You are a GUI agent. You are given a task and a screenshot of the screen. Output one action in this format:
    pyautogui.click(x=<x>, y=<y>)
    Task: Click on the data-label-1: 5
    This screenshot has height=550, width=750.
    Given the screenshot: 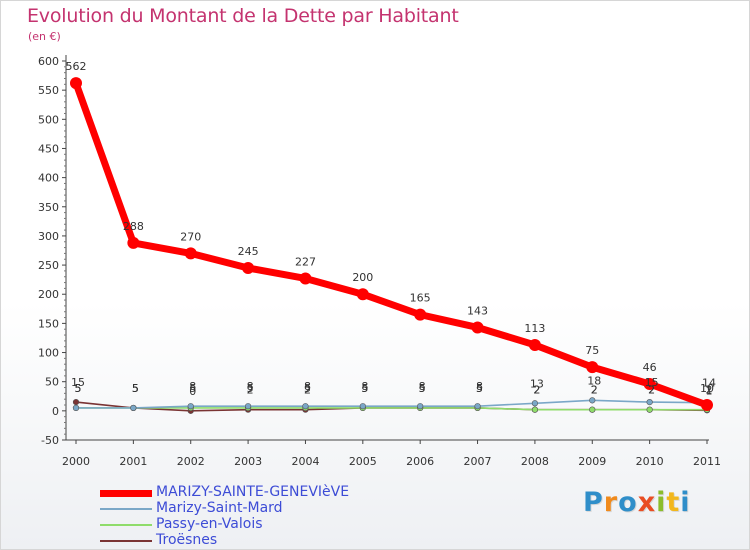 What is the action you would take?
    pyautogui.click(x=78, y=388)
    